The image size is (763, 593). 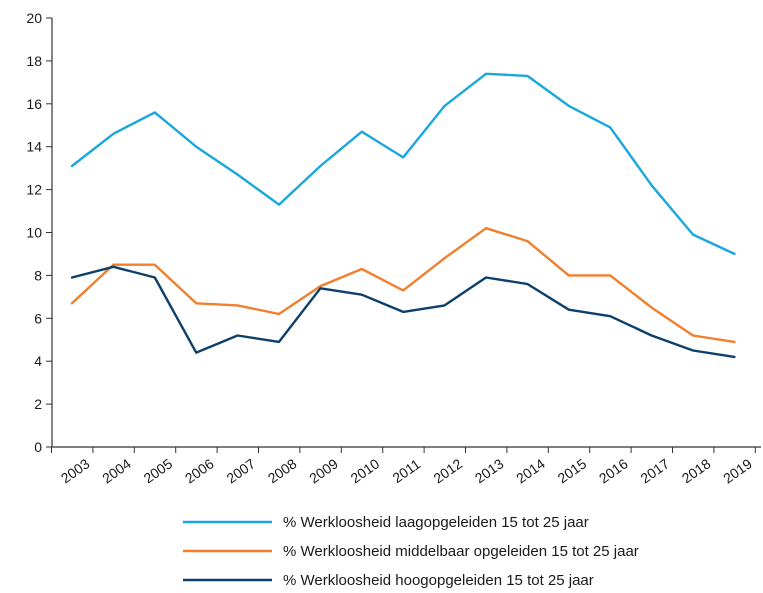 I want to click on y-tick-label: 14, so click(x=34, y=147).